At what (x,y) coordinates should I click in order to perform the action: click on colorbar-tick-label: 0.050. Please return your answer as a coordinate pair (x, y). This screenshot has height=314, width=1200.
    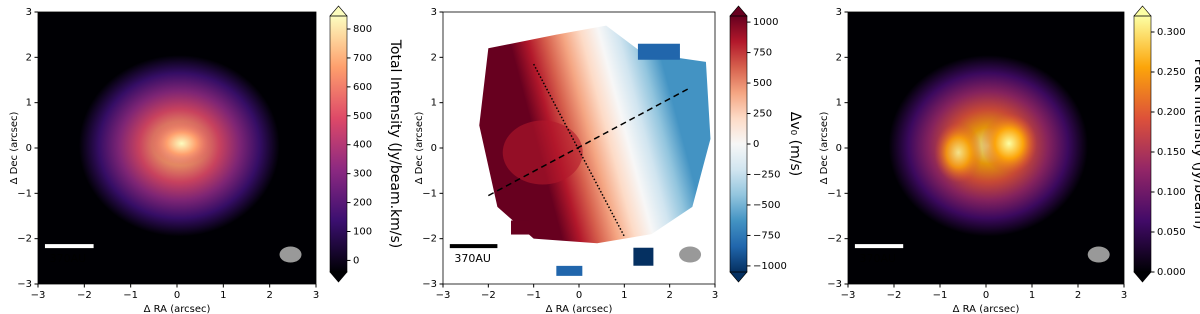
    Looking at the image, I should click on (1171, 232).